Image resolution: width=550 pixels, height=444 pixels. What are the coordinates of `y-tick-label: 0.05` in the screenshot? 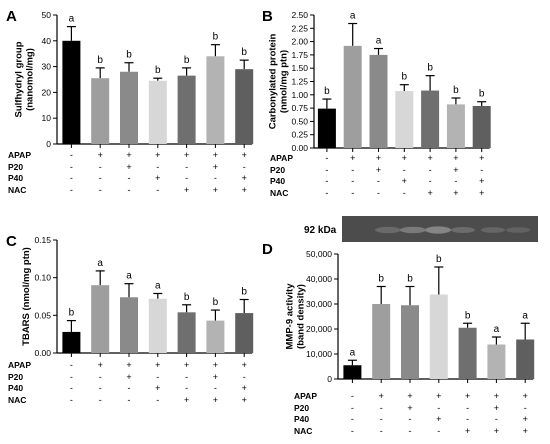 It's located at (42, 315).